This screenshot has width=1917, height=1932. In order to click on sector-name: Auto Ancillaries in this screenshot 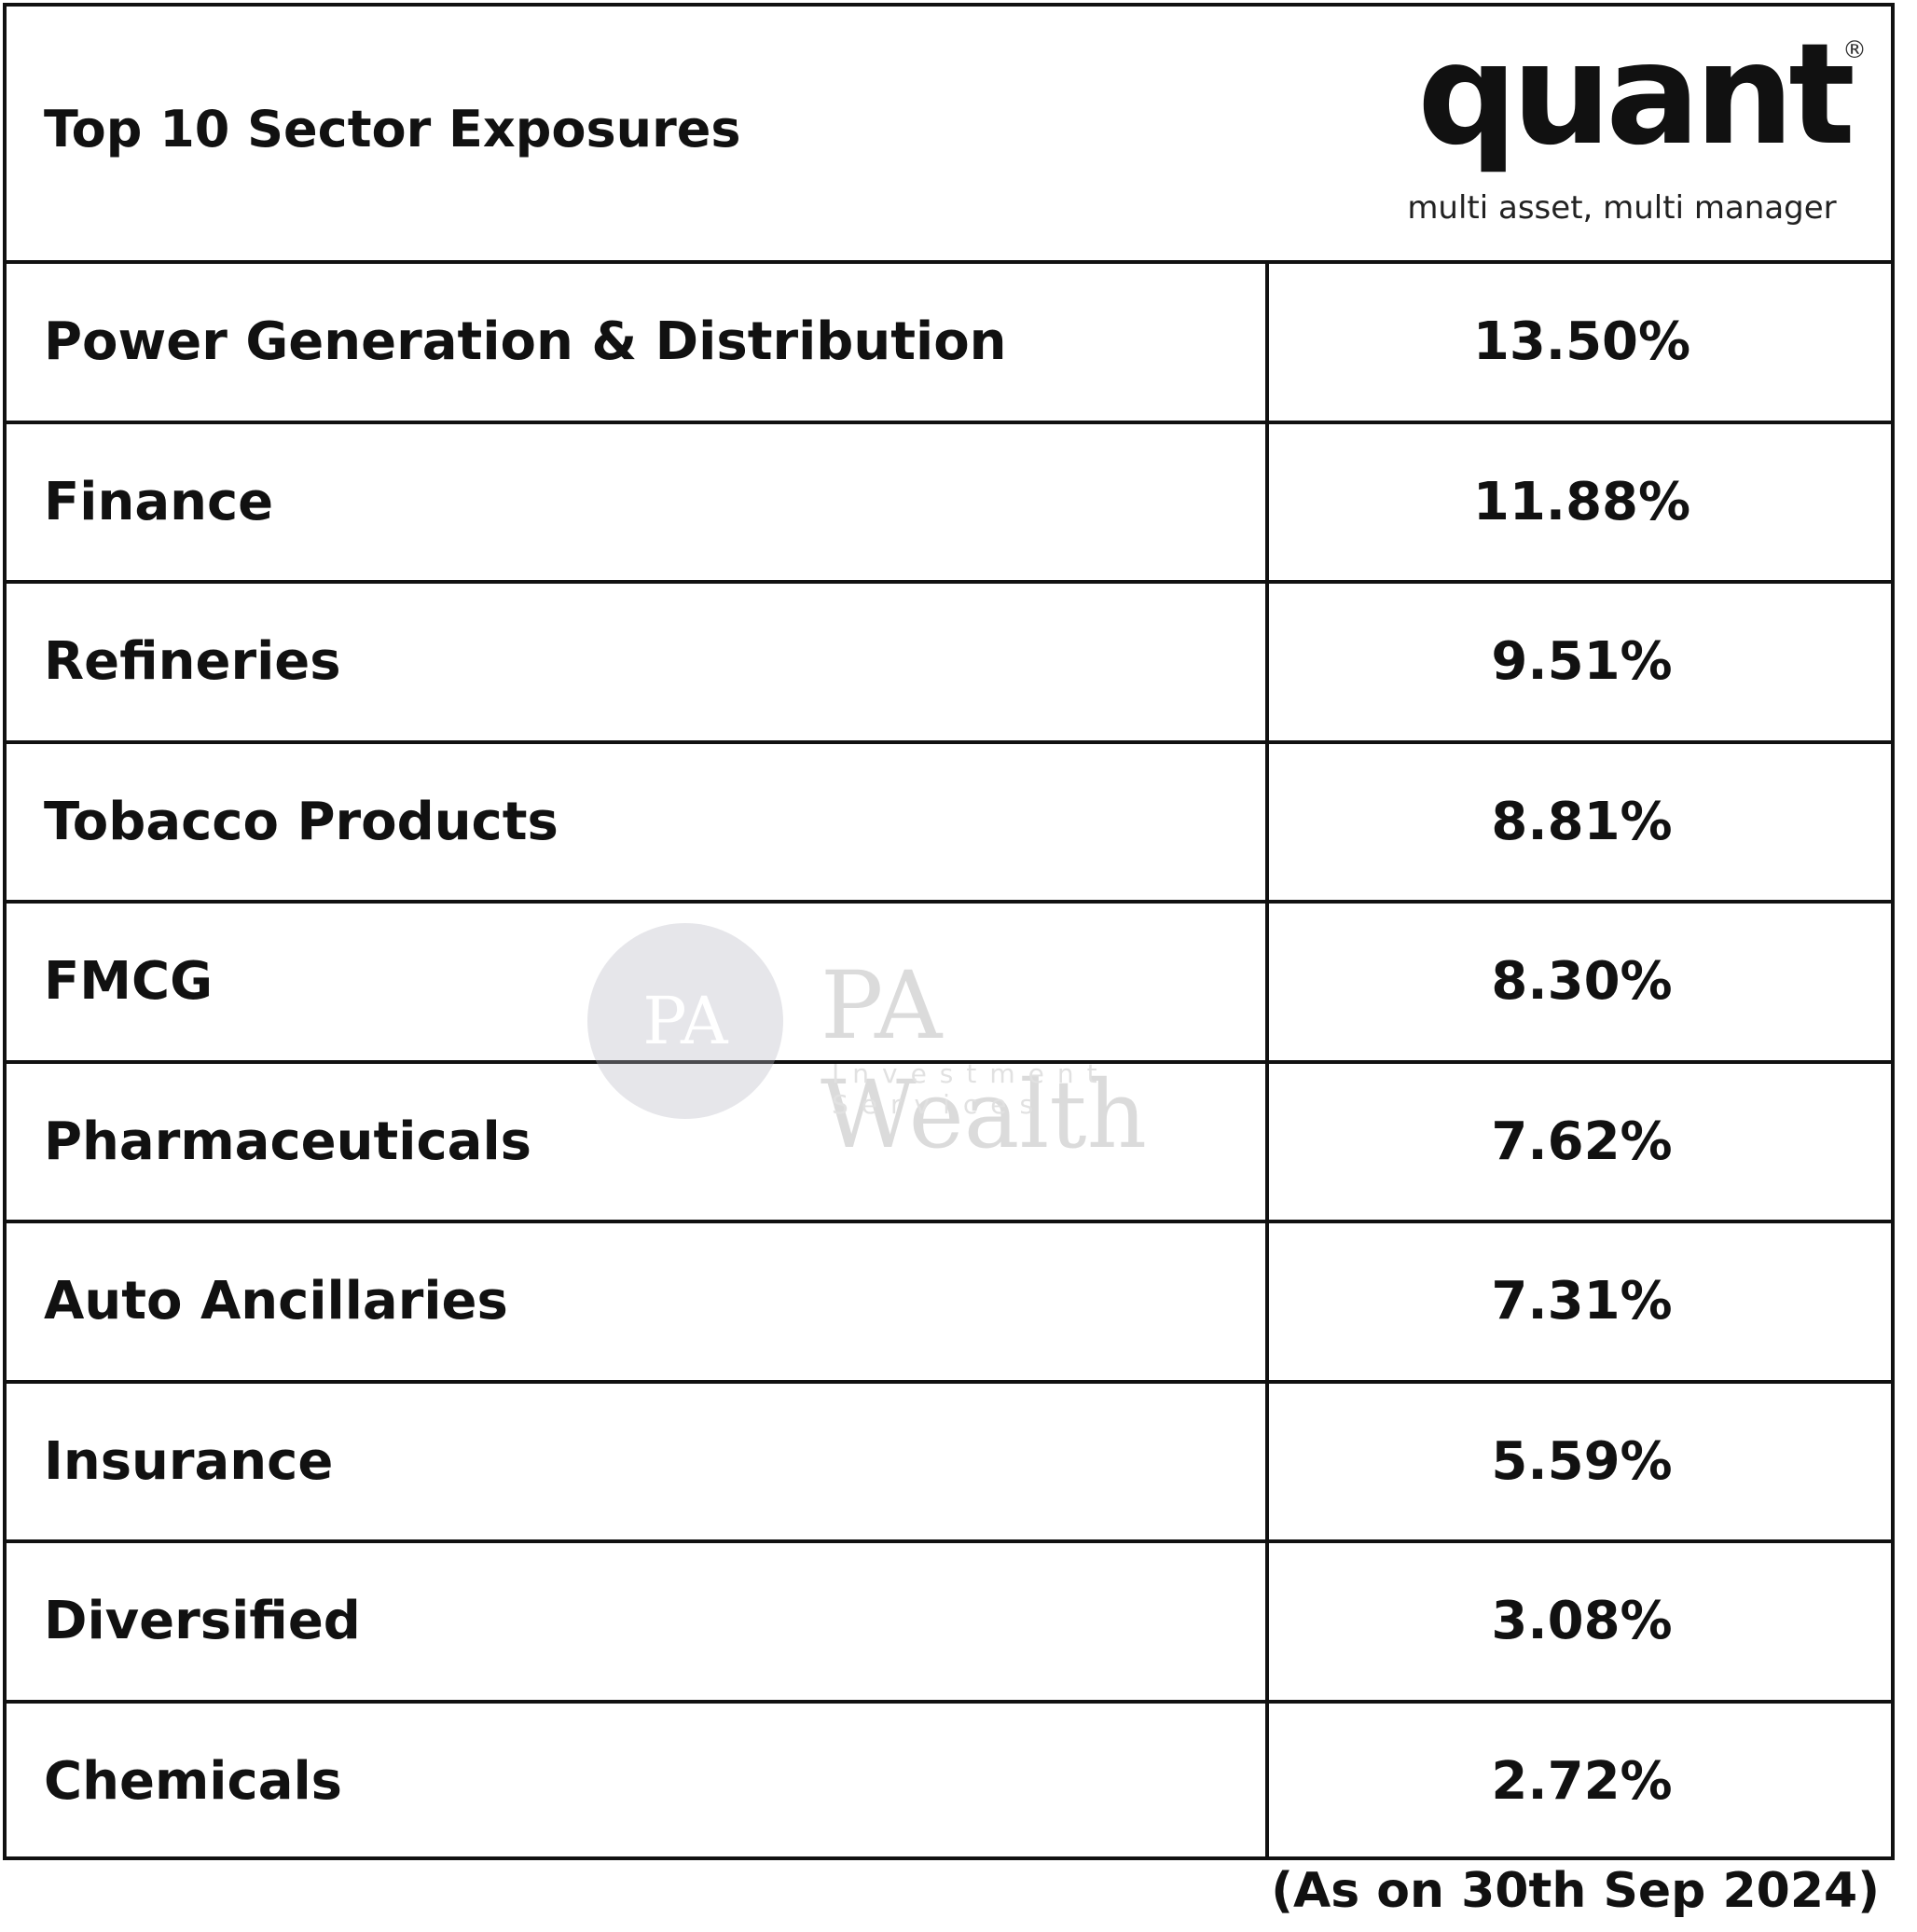, I will do `click(276, 1302)`.